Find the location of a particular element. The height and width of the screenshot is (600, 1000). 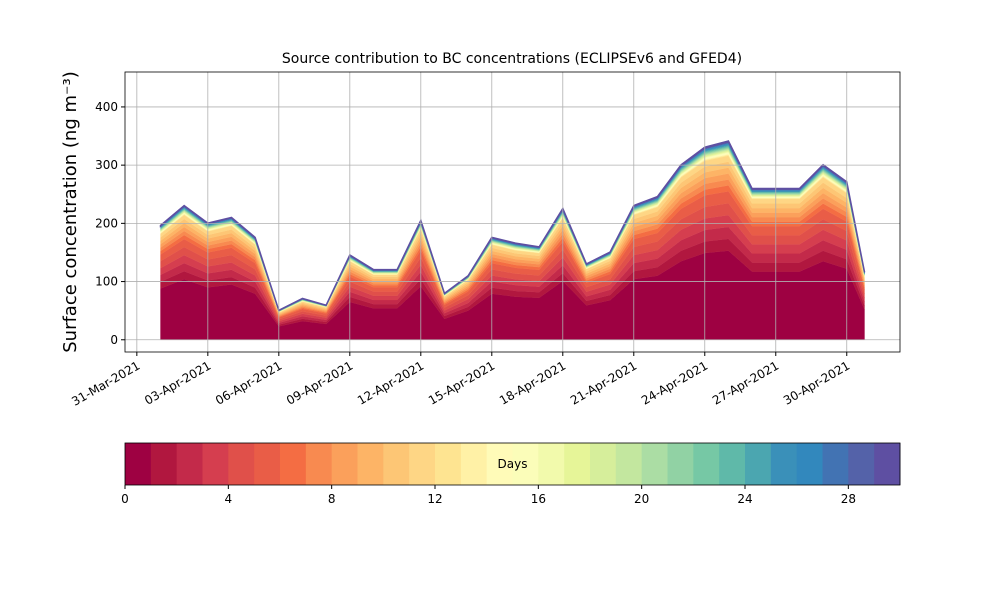

colorbar-tick-label: 28 is located at coordinates (848, 499).